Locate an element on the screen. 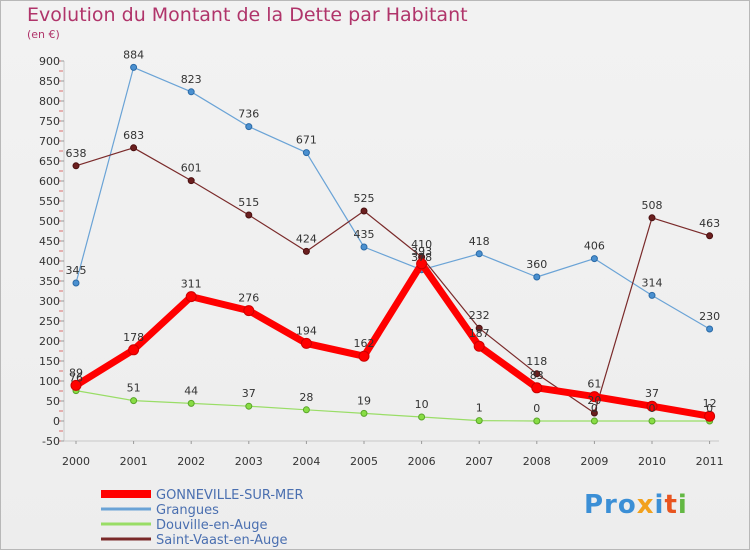 The width and height of the screenshot is (750, 550). y-tick-label: 400 is located at coordinates (49, 261).